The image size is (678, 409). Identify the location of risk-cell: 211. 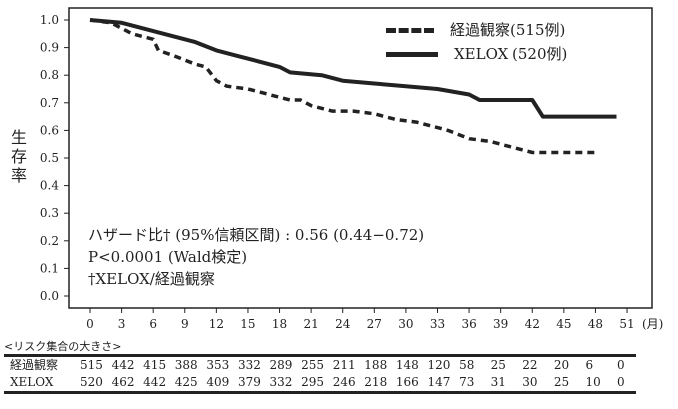
(344, 365).